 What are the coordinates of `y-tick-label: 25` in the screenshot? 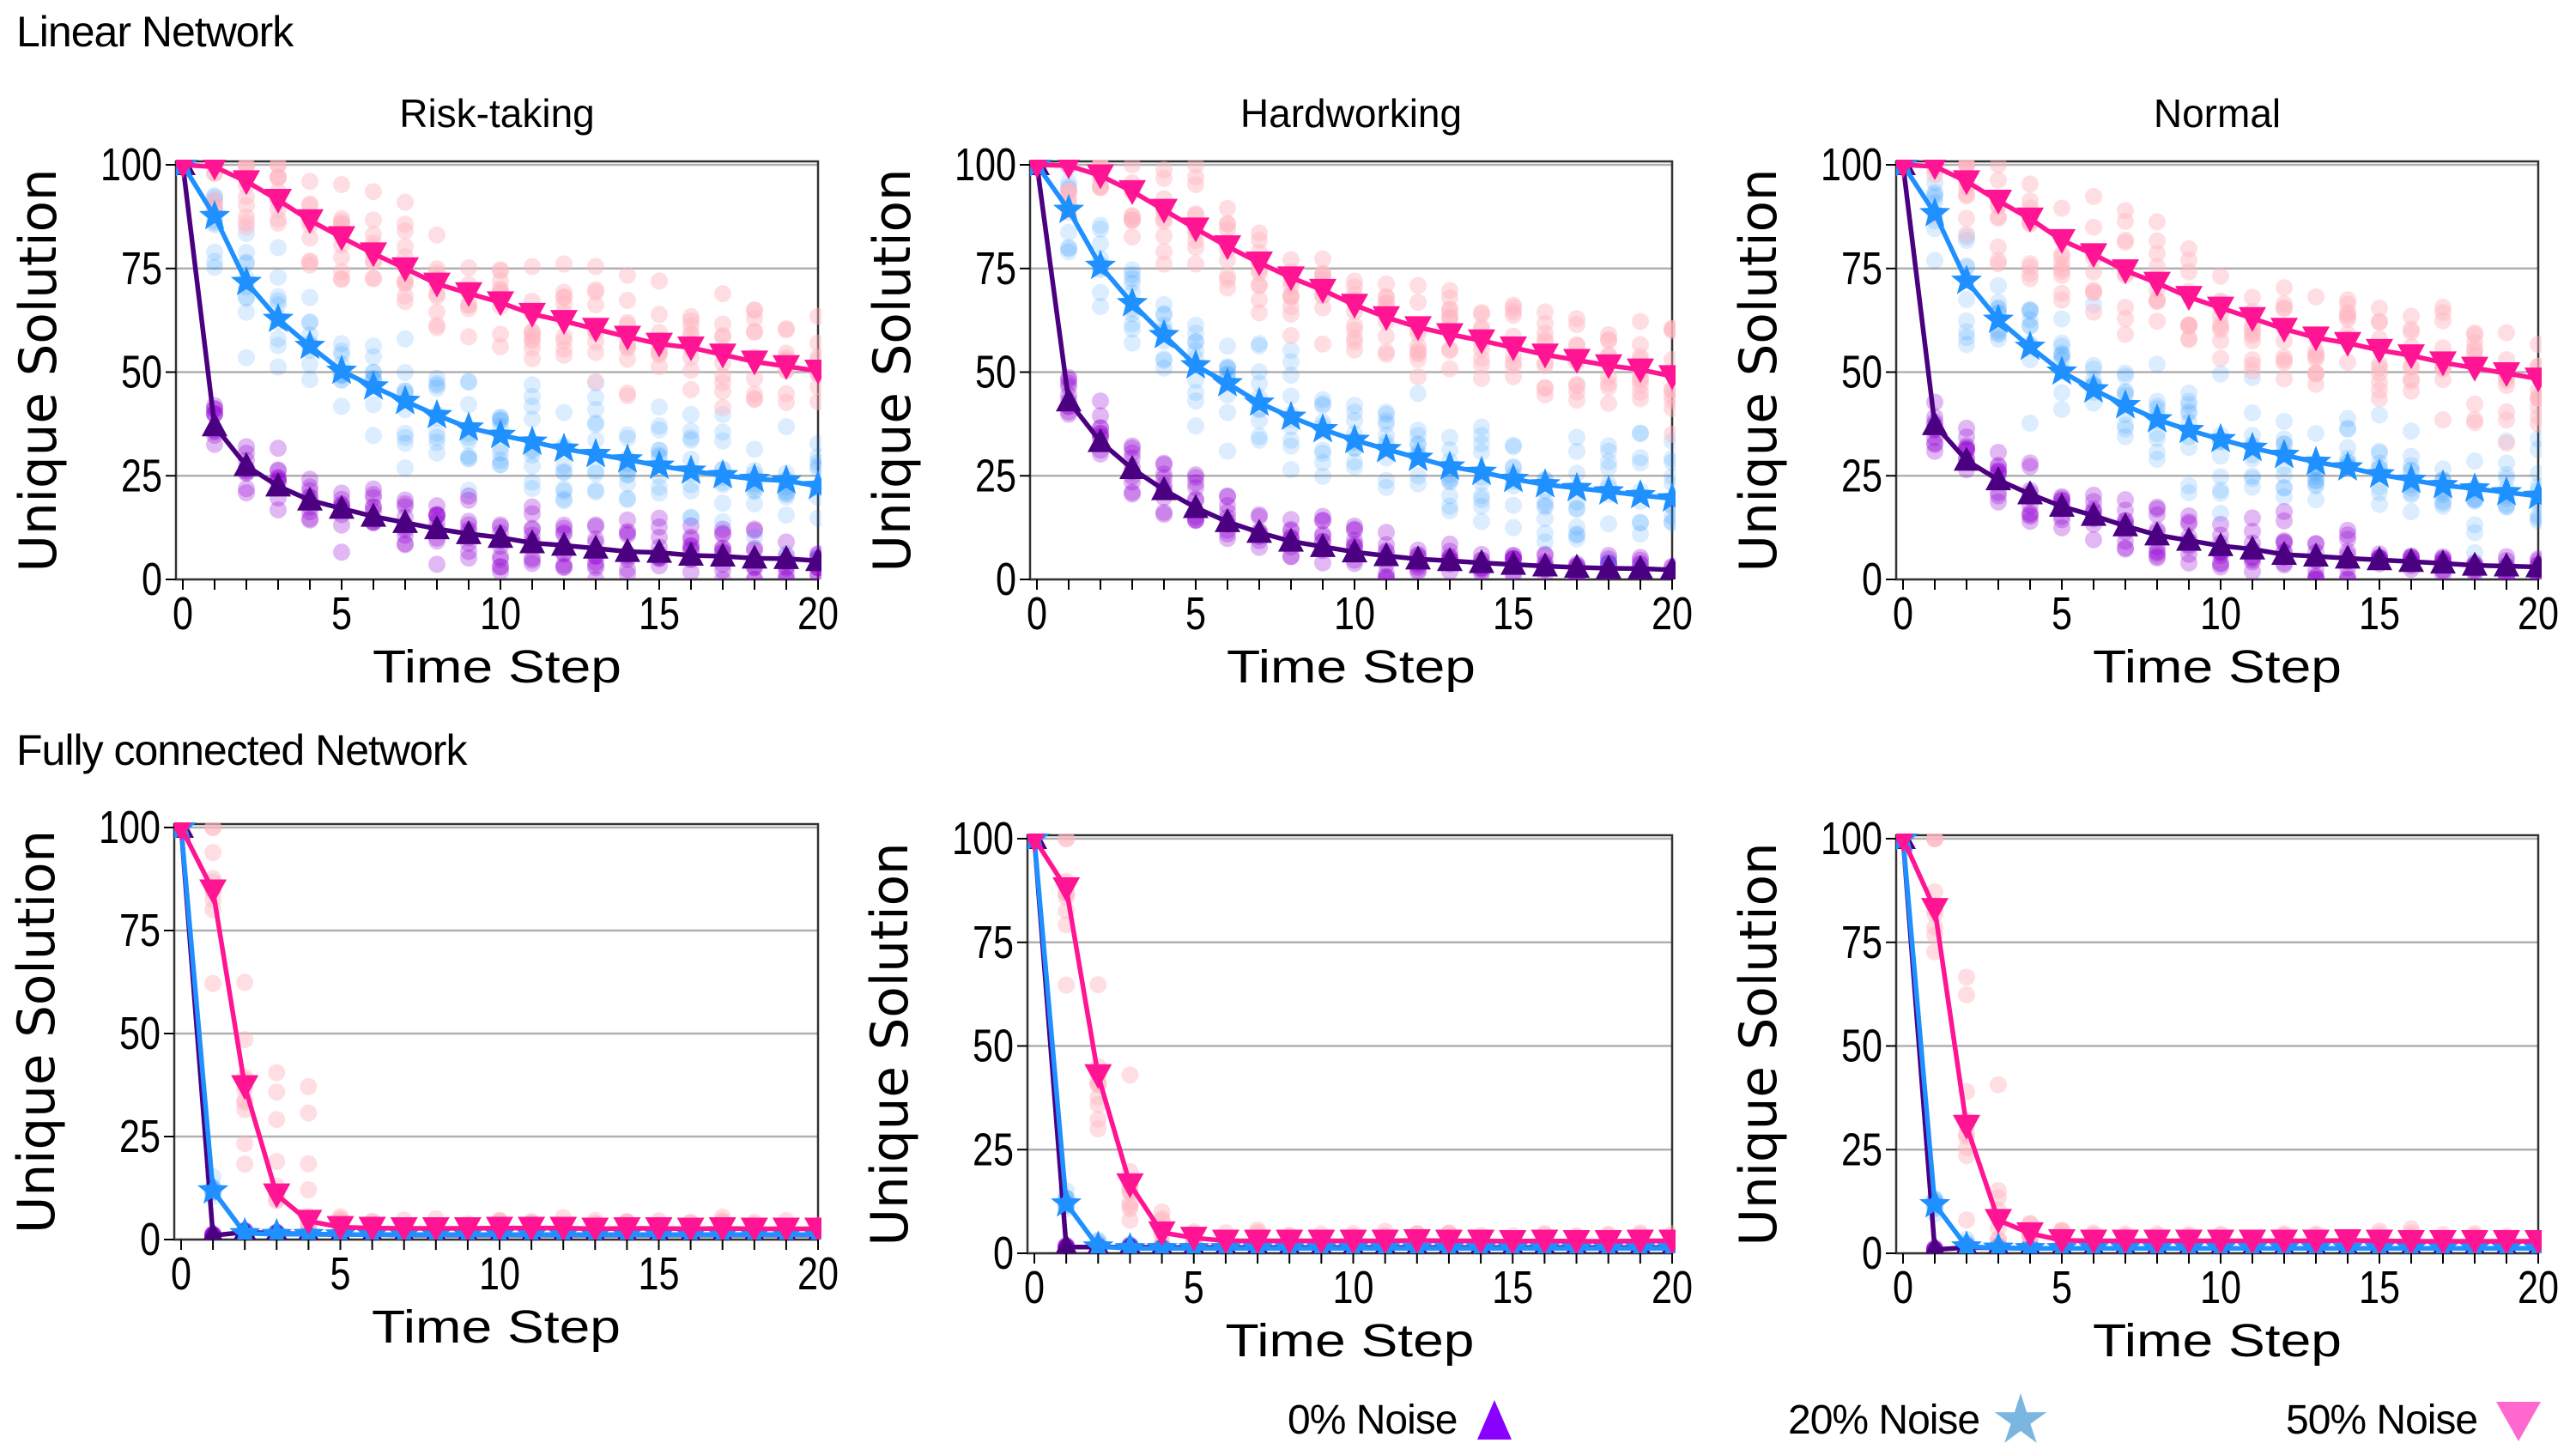 It's located at (996, 475).